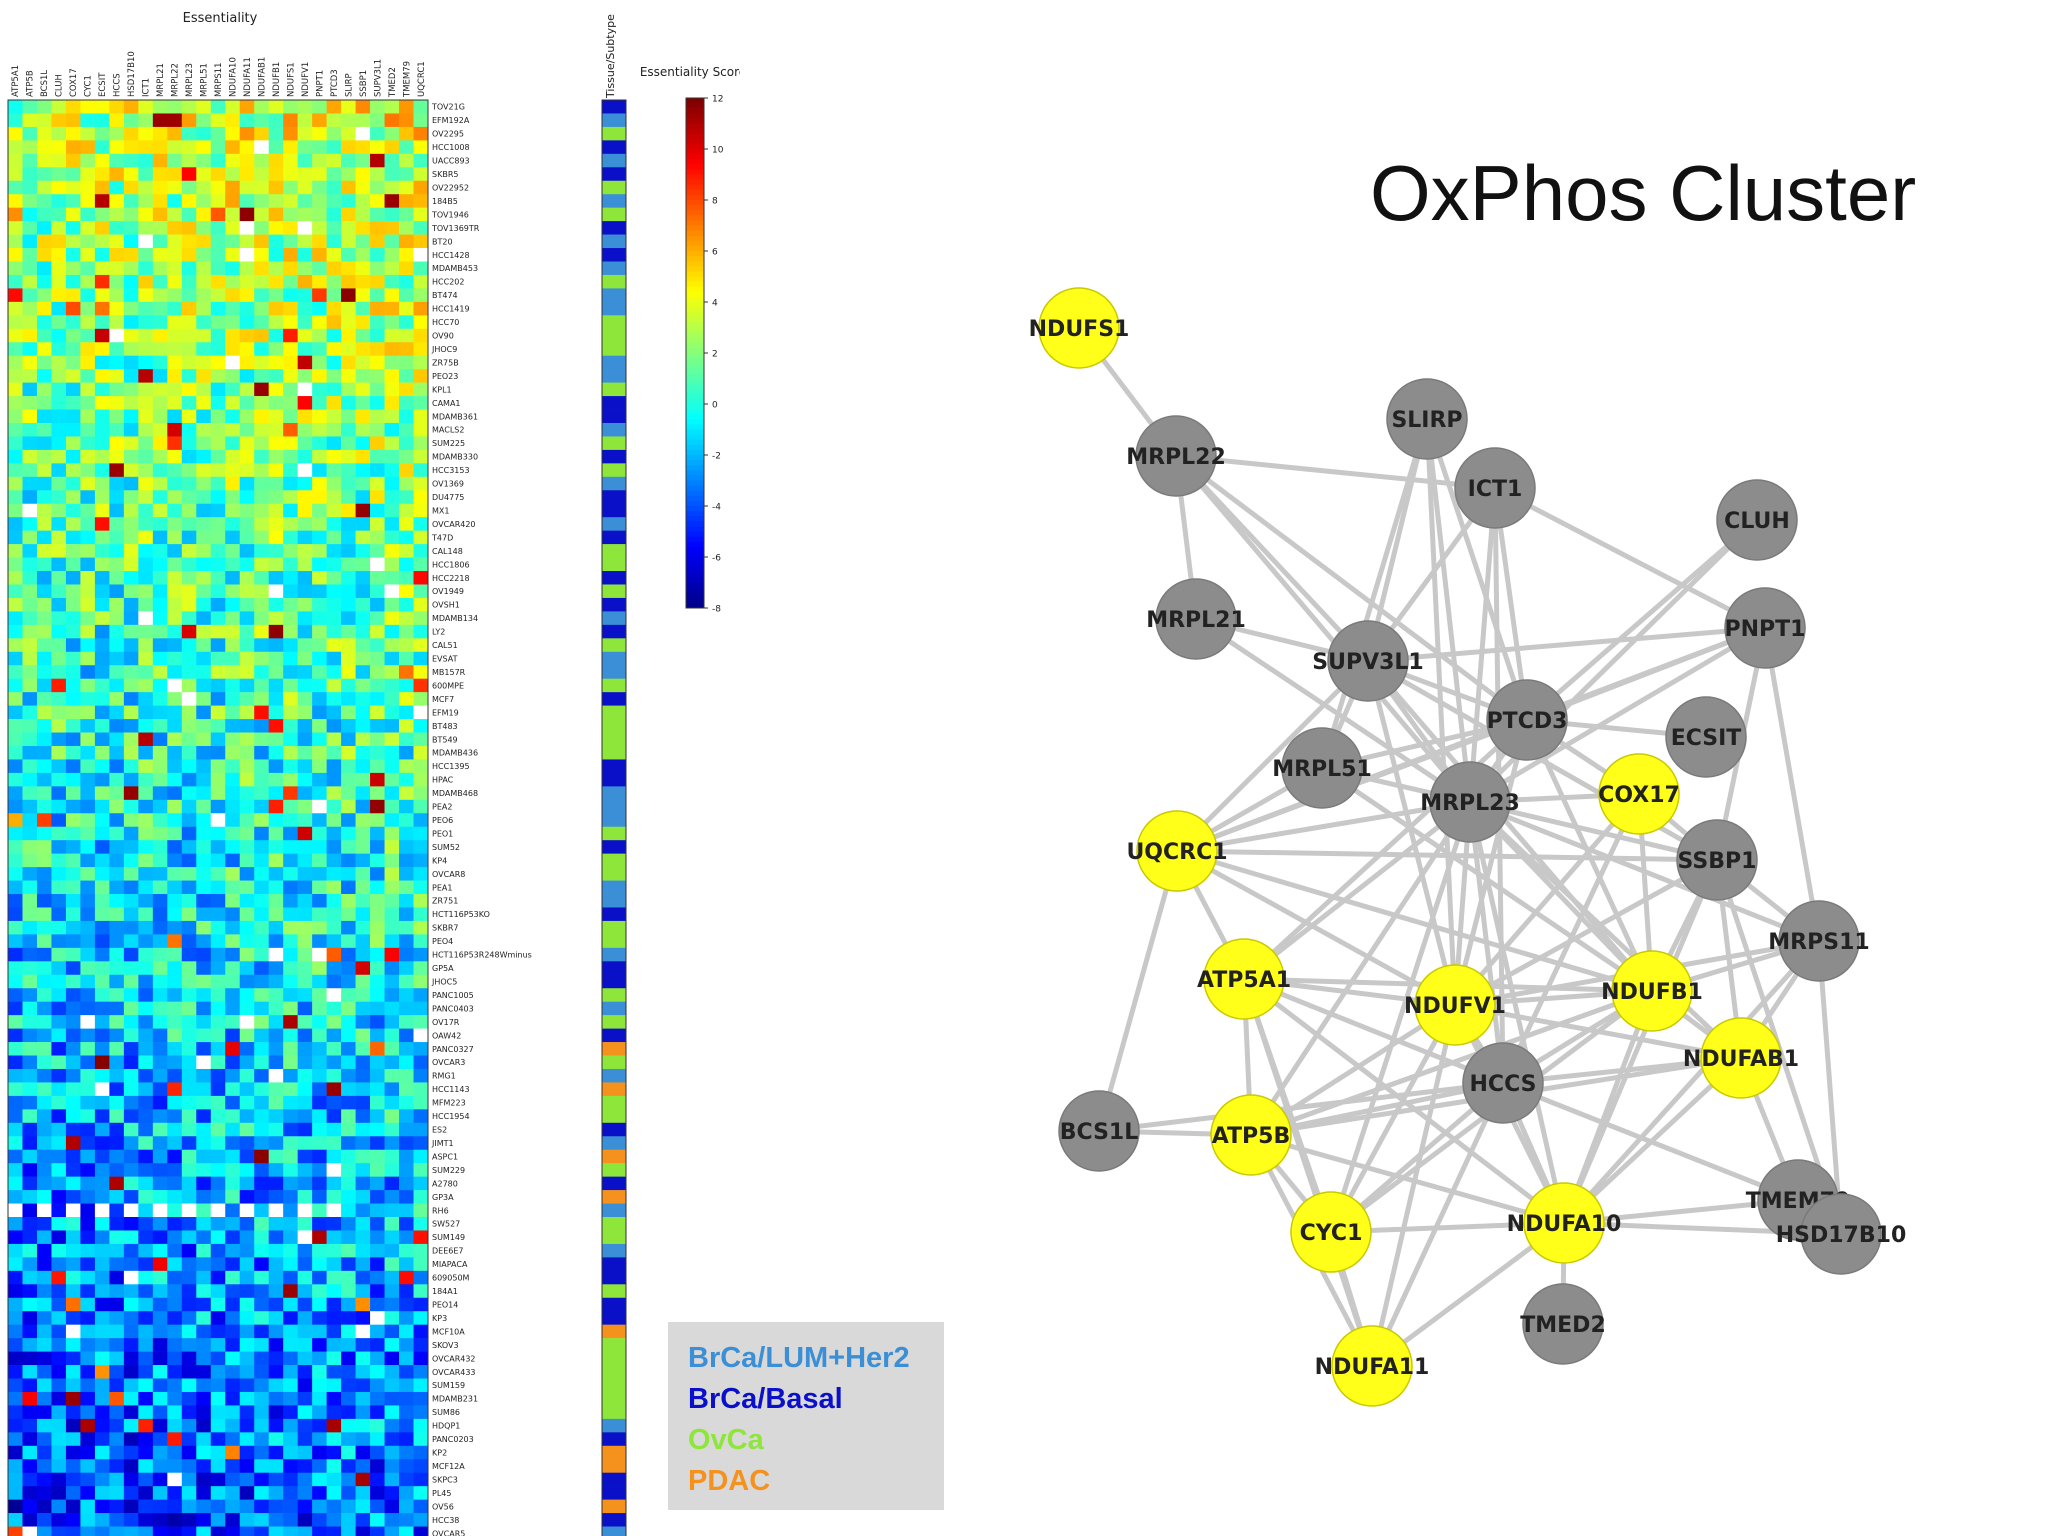 Image resolution: width=2048 pixels, height=1536 pixels. I want to click on subtype-label: Tissue/Subtype, so click(610, 56).